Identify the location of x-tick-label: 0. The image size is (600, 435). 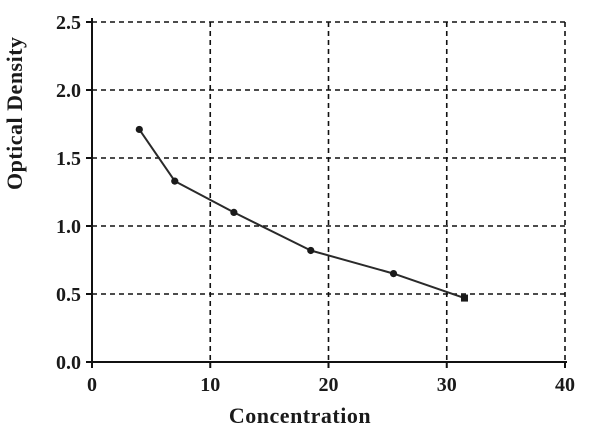
(92, 385).